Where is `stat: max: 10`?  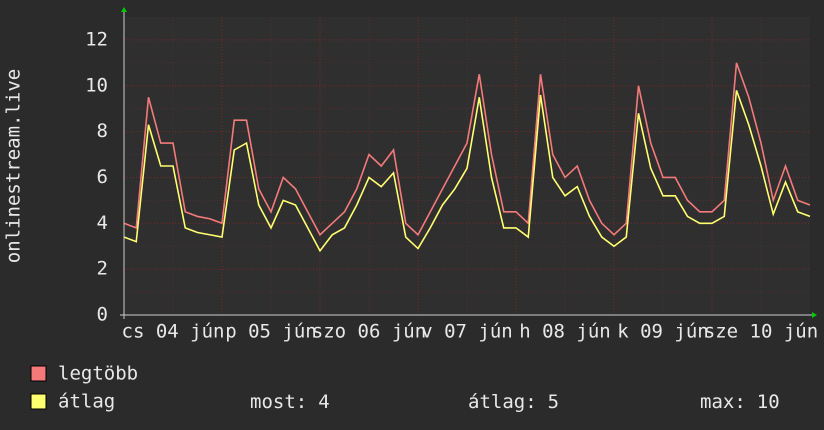 stat: max: 10 is located at coordinates (740, 402).